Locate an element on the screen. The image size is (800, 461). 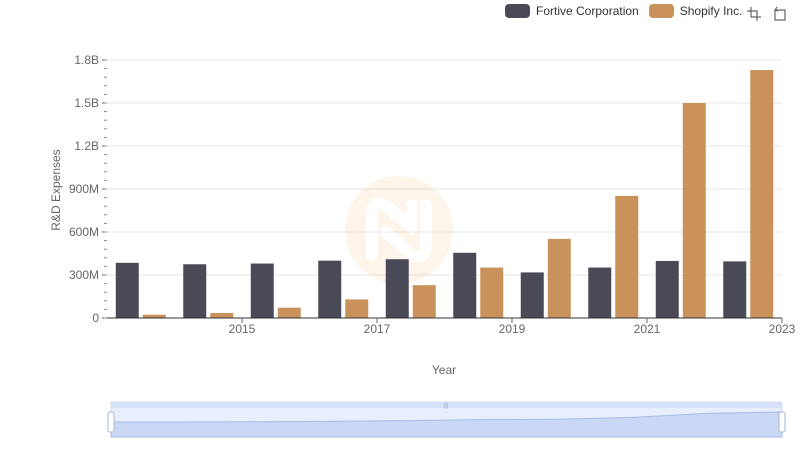
bar-shopify-2021 is located at coordinates (627, 256).